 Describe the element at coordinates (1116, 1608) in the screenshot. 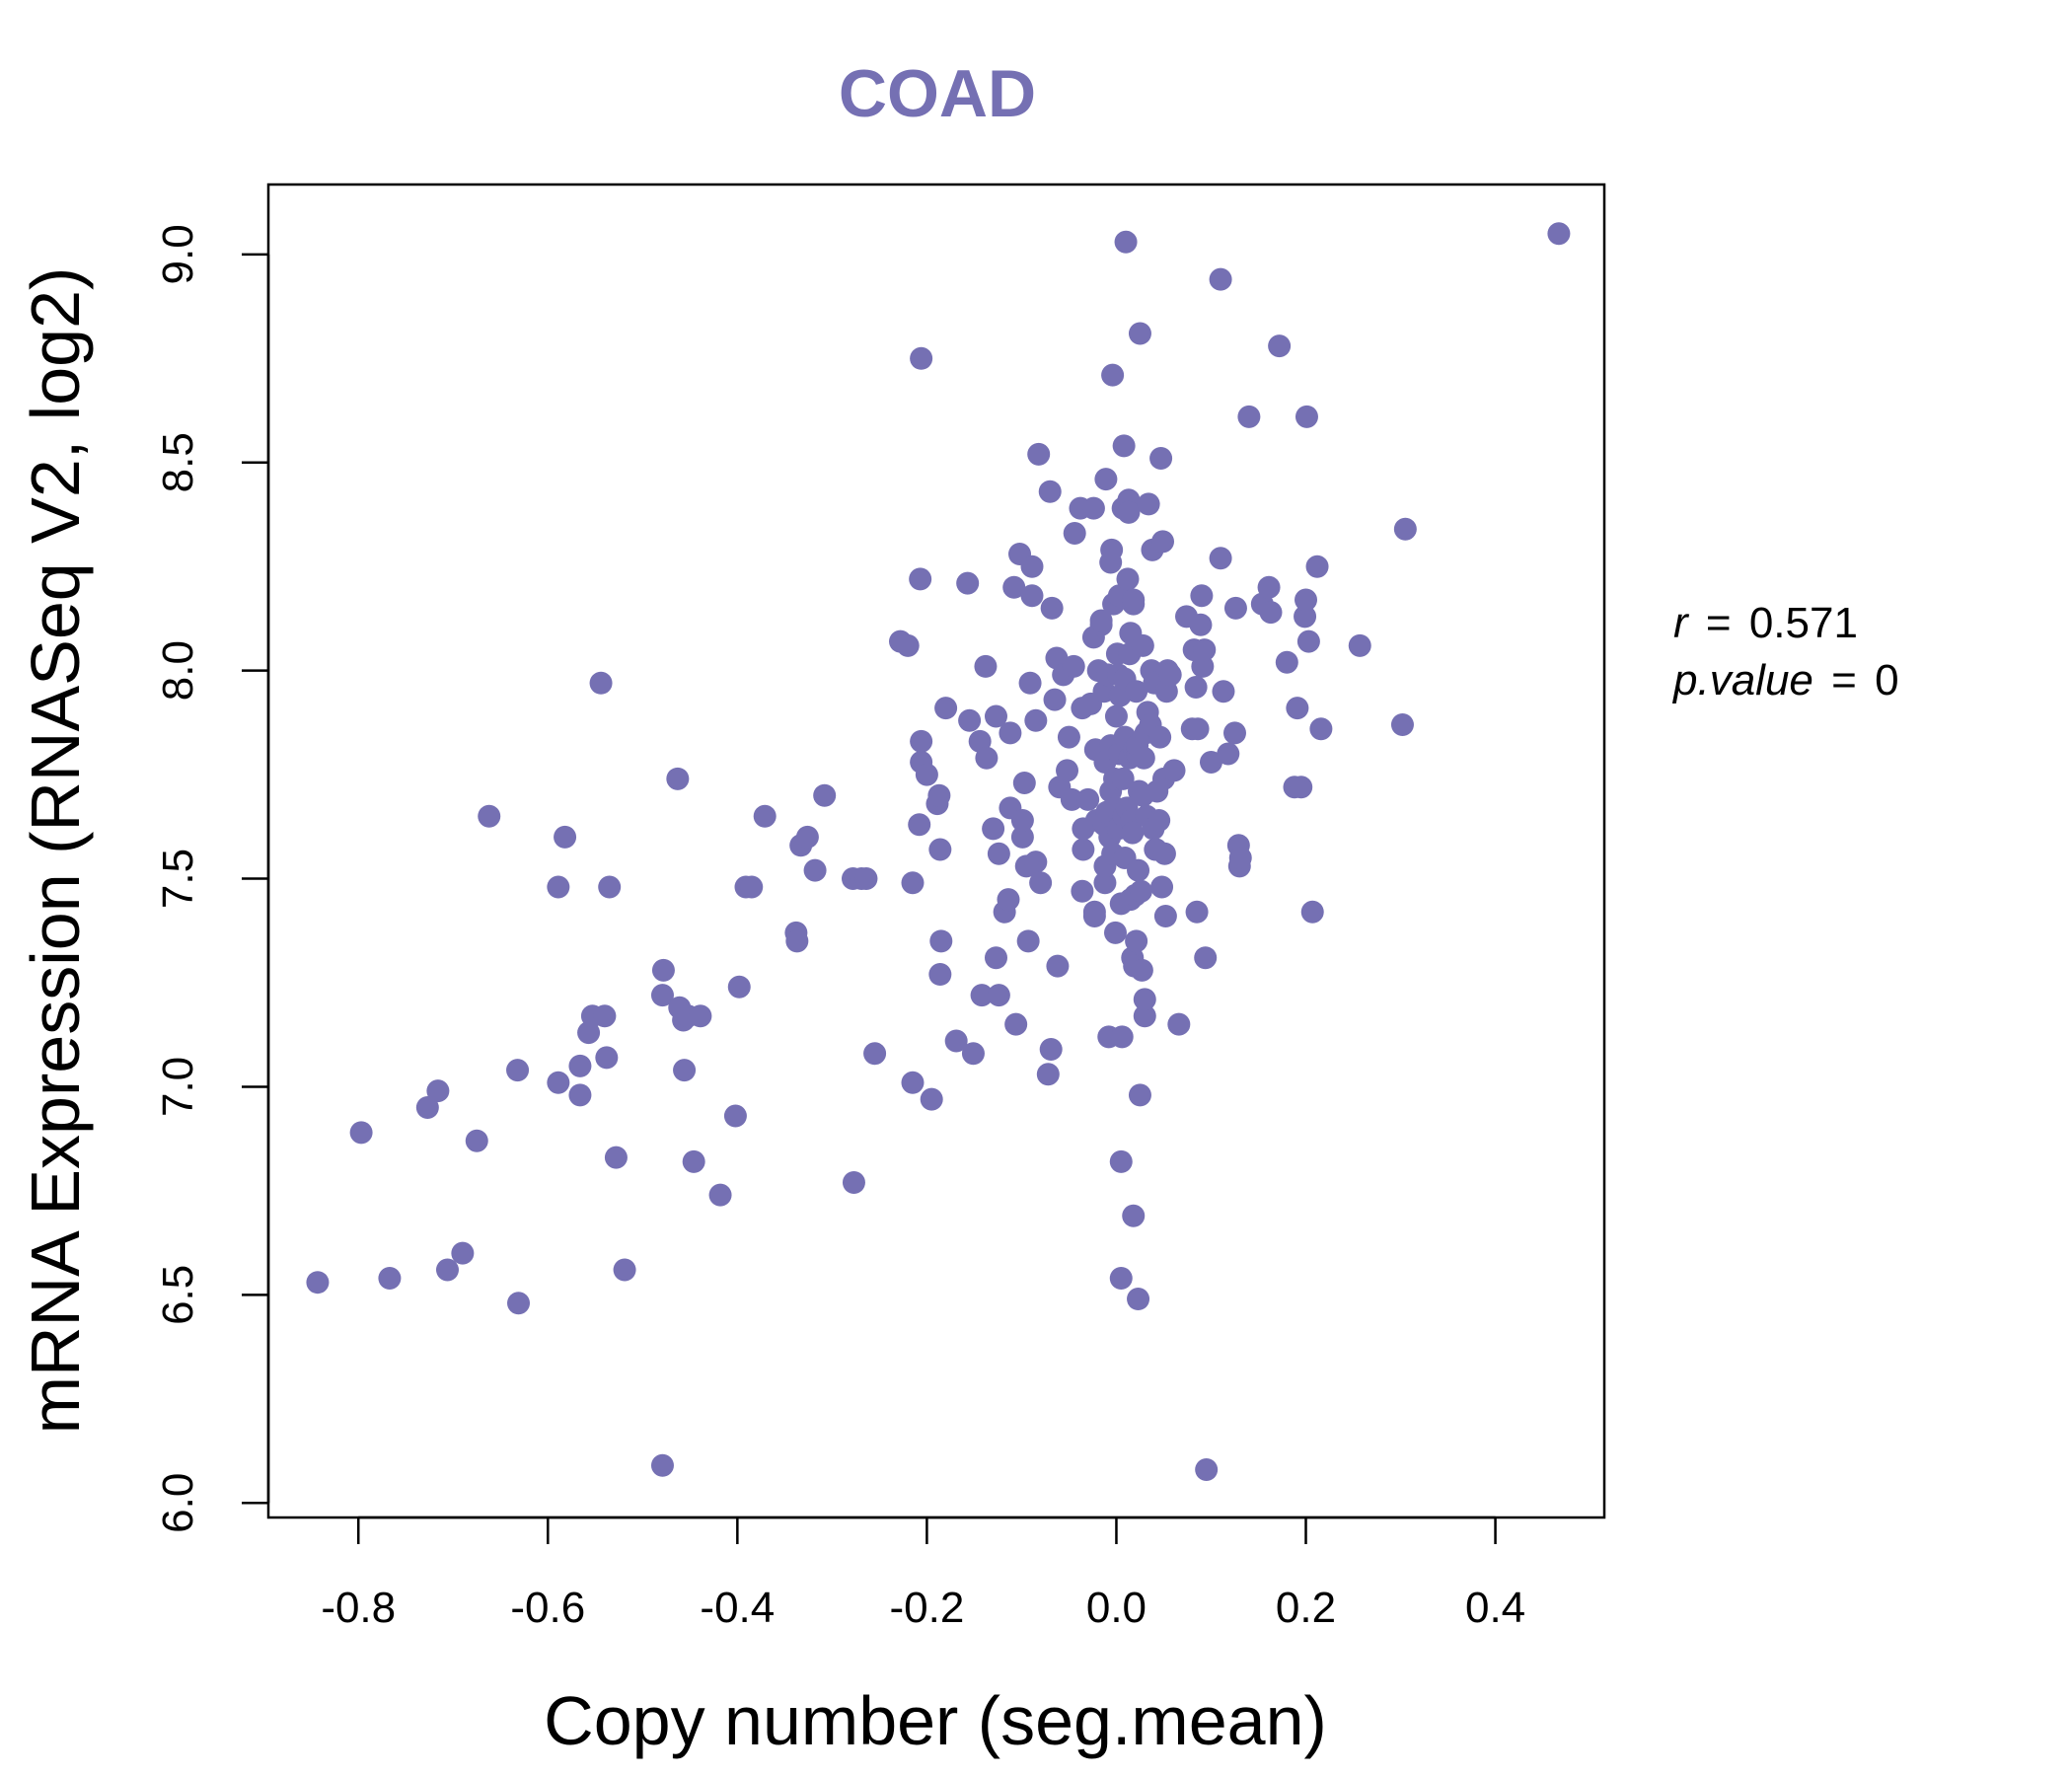

I see `x-tick-label: 0.0` at that location.